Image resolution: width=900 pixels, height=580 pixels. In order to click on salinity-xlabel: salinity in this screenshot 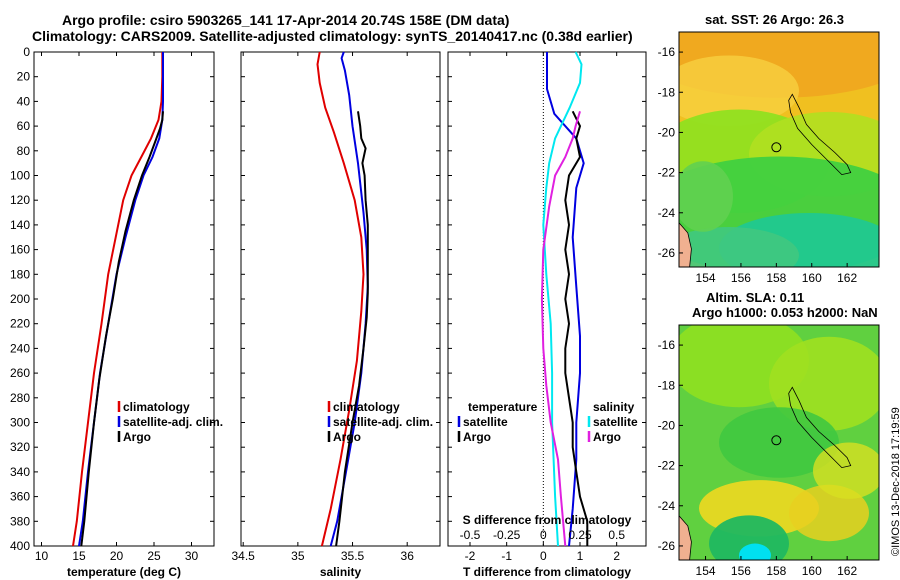, I will do `click(341, 572)`.